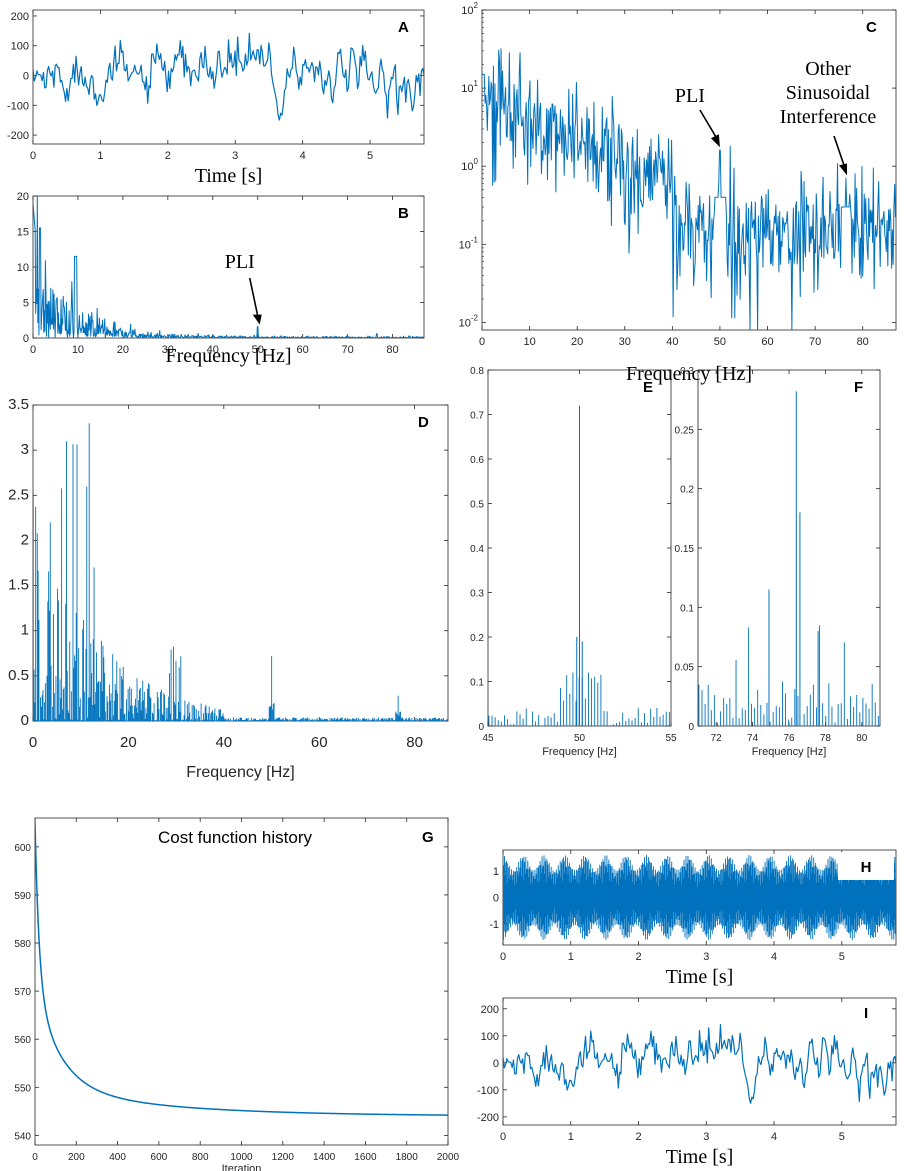  I want to click on panel-b-series, so click(228, 267).